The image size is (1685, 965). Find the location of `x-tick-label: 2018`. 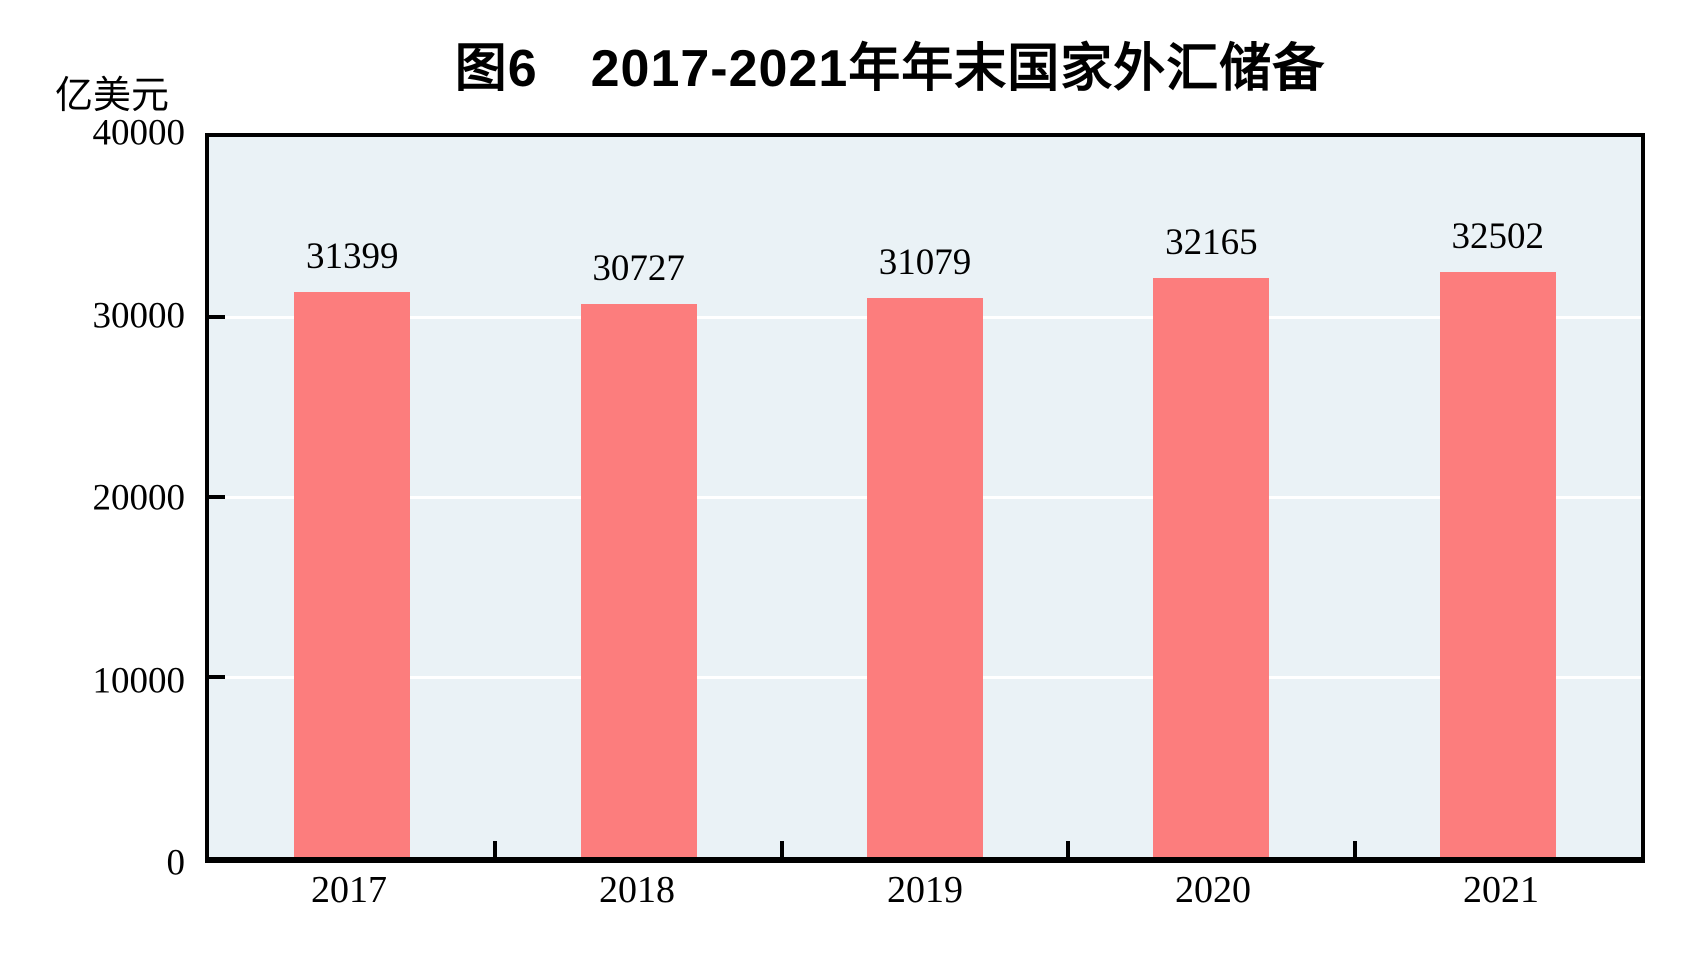

x-tick-label: 2018 is located at coordinates (637, 890).